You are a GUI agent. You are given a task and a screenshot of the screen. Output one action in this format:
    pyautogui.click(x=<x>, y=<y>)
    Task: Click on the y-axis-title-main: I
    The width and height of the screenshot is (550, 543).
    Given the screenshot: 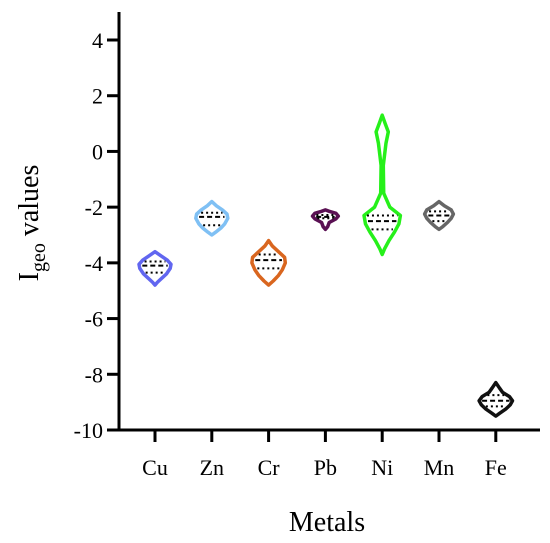 What is the action you would take?
    pyautogui.click(x=29, y=276)
    